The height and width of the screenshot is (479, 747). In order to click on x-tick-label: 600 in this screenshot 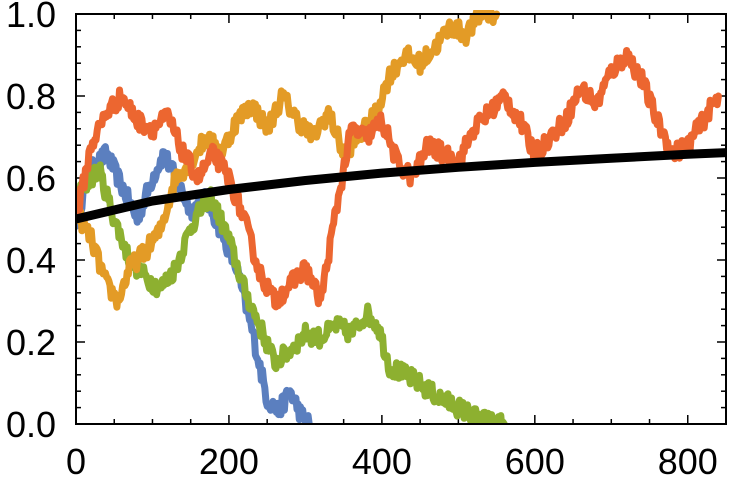, I will do `click(535, 460)`.